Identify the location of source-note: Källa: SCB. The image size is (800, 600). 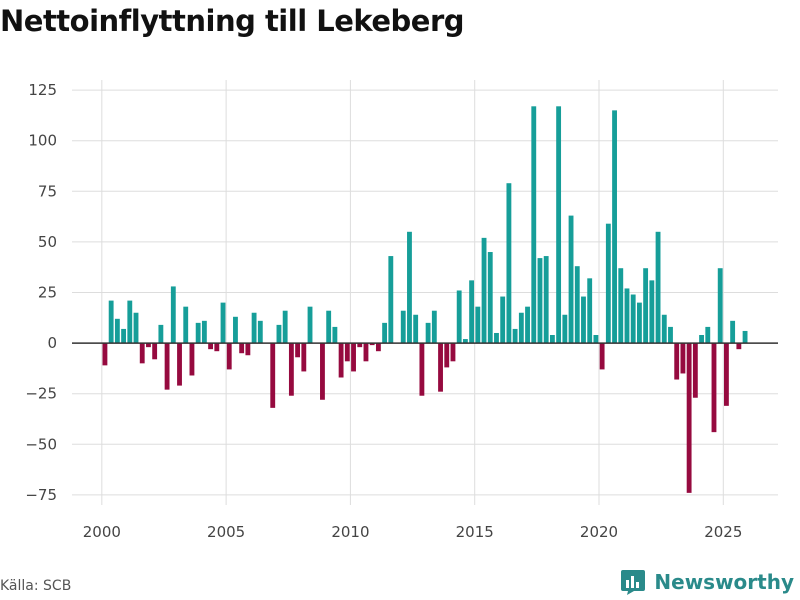
(36, 586).